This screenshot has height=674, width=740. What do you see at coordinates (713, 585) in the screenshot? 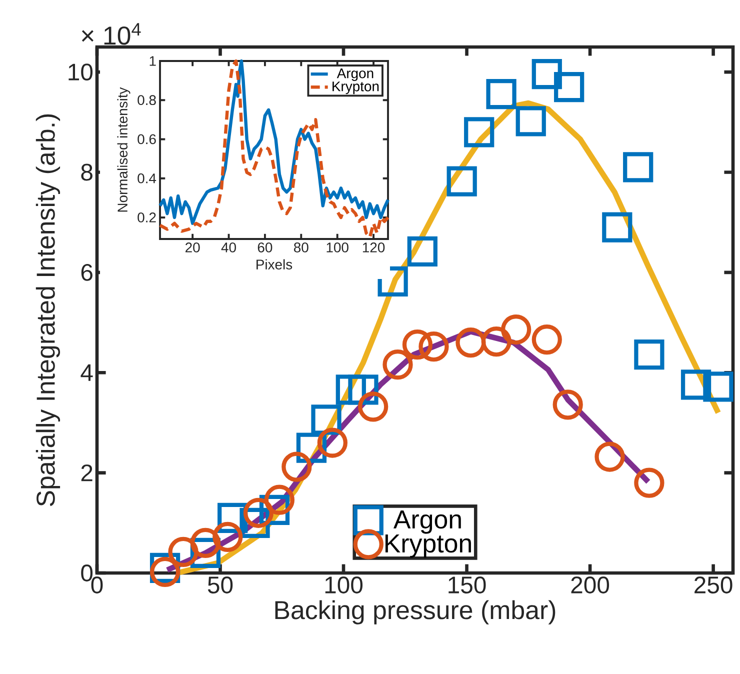
I see `x-tick-label: 250` at bounding box center [713, 585].